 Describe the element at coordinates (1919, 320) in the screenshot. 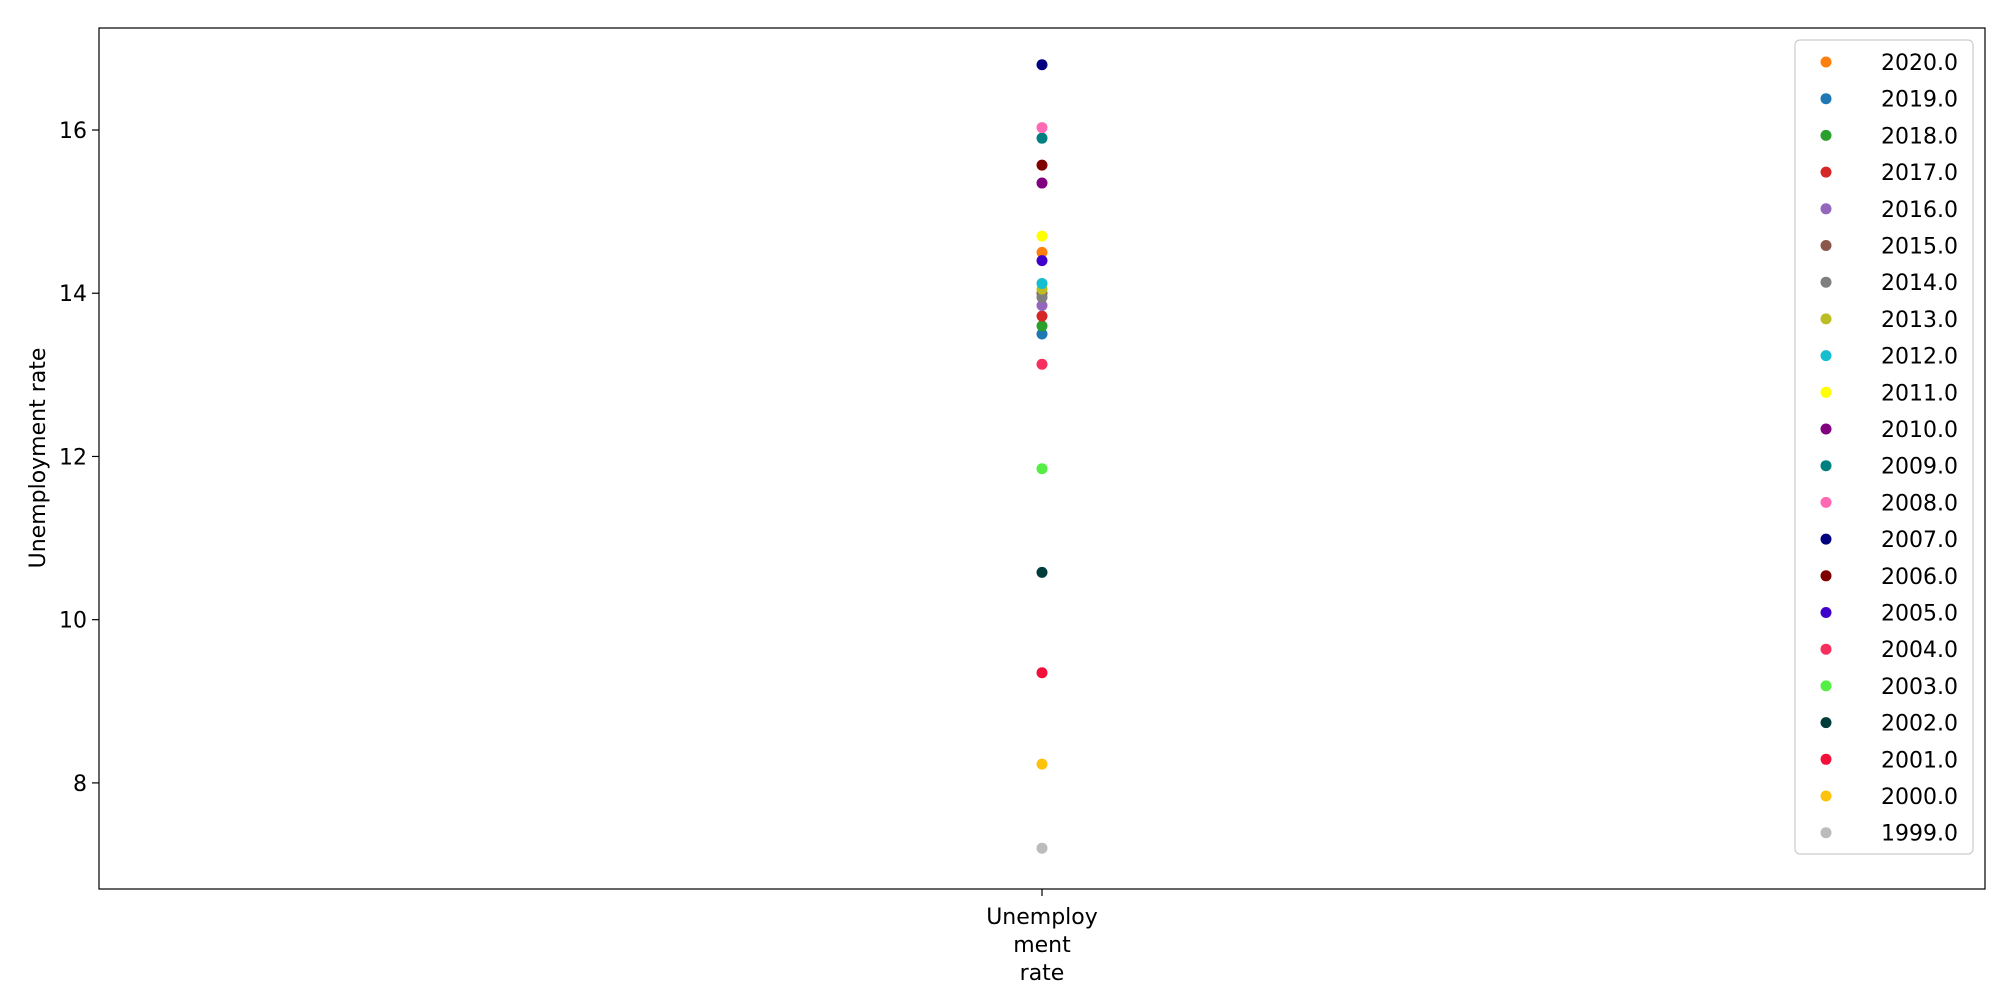

I see `legend-label: 2013.0` at that location.